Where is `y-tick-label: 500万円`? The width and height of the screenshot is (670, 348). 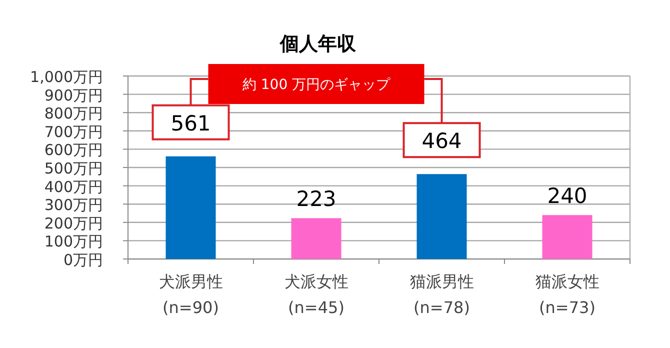
y-tick-label: 500万円 is located at coordinates (73, 169).